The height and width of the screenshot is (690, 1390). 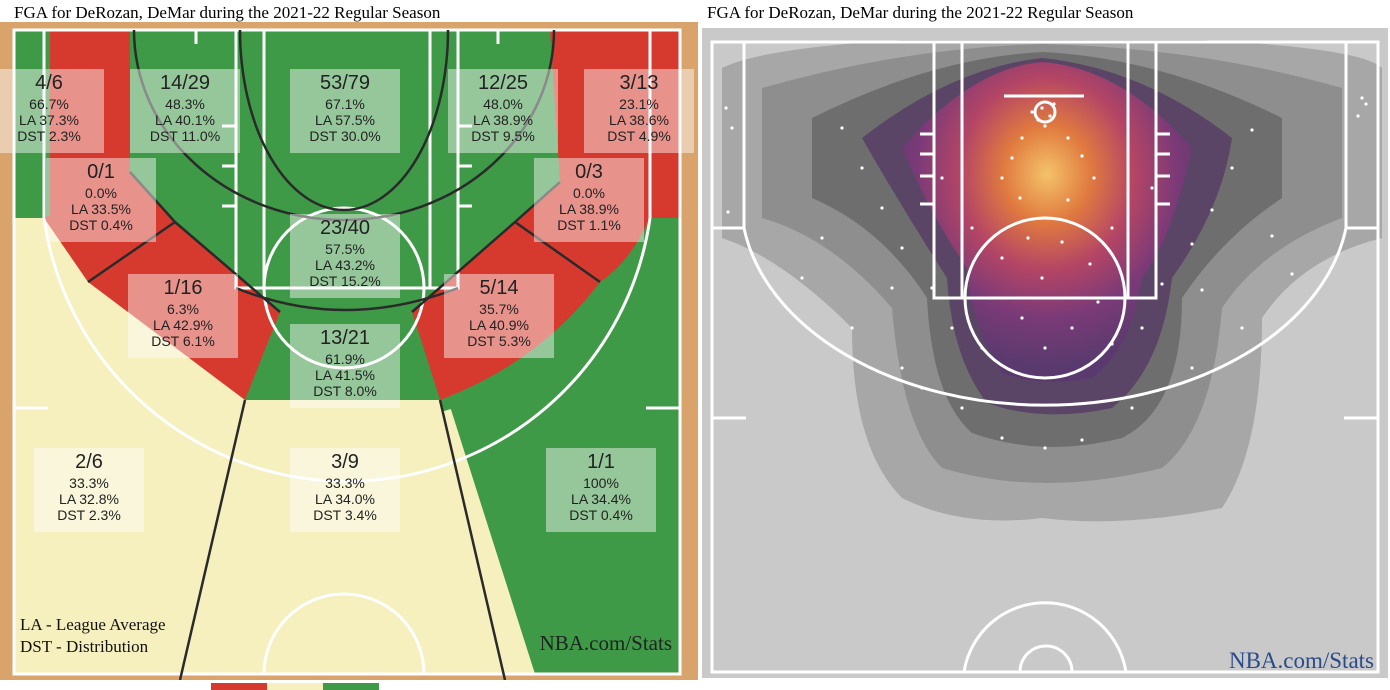 What do you see at coordinates (503, 104) in the screenshot?
I see `zone-fg-pct: 48.0%` at bounding box center [503, 104].